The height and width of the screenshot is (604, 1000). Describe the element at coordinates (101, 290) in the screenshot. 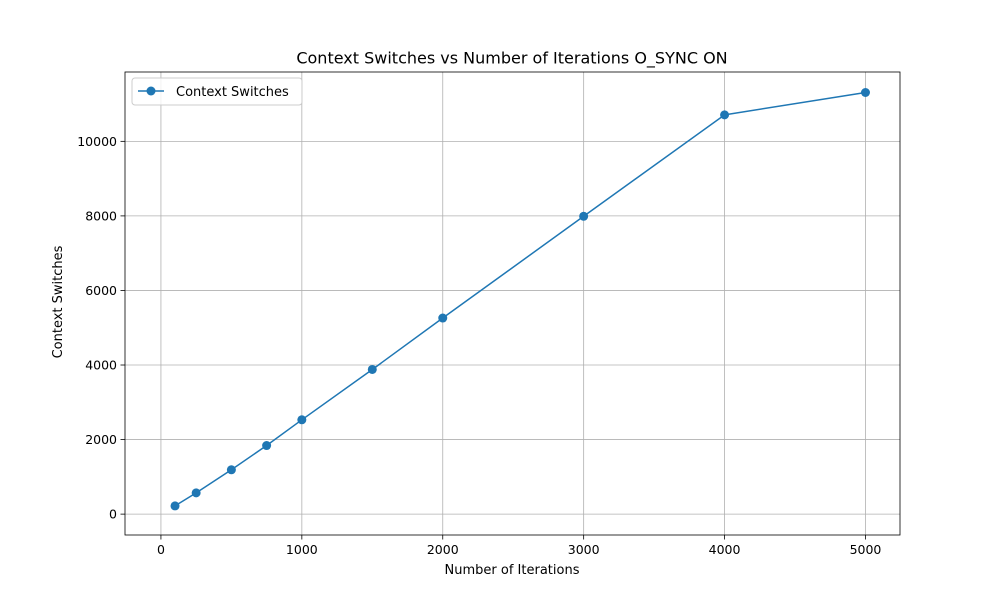

I see `y-tick-label-3: 6000` at that location.